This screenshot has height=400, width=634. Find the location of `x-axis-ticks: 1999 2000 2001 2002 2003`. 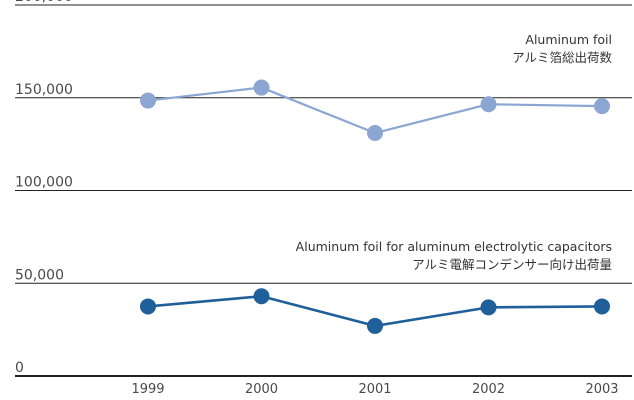

x-axis-ticks: 1999 2000 2001 2002 2003 is located at coordinates (374, 389).